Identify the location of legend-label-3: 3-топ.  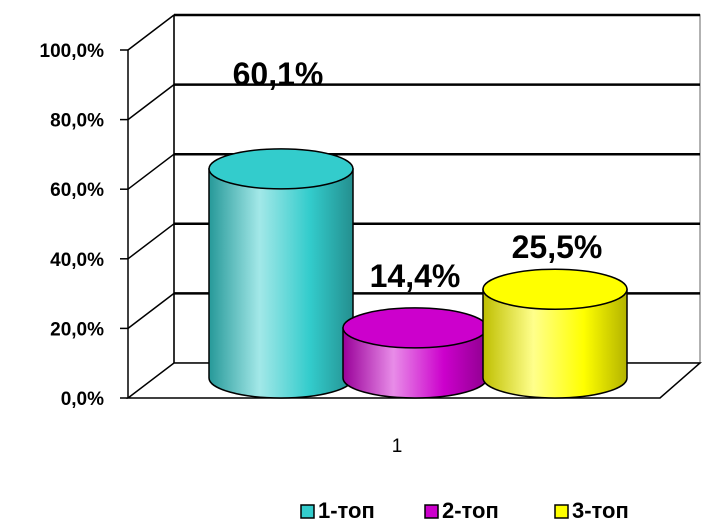
(600, 510).